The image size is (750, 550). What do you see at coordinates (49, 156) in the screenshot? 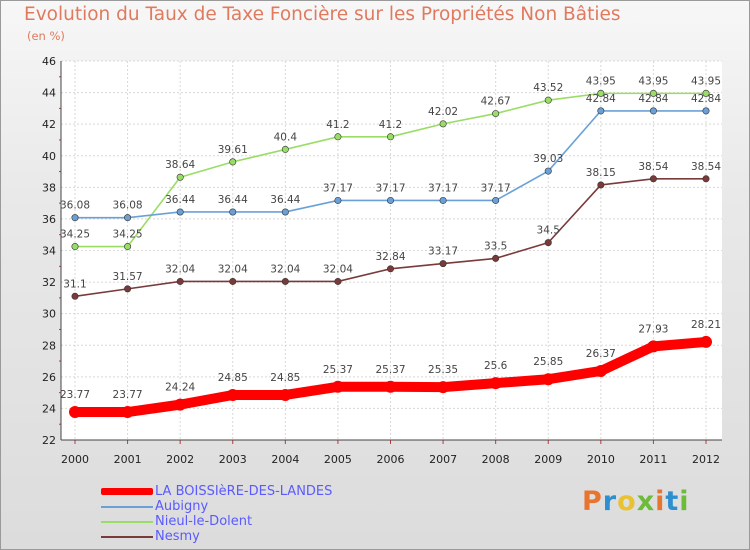
I see `y-tick-label: 40` at bounding box center [49, 156].